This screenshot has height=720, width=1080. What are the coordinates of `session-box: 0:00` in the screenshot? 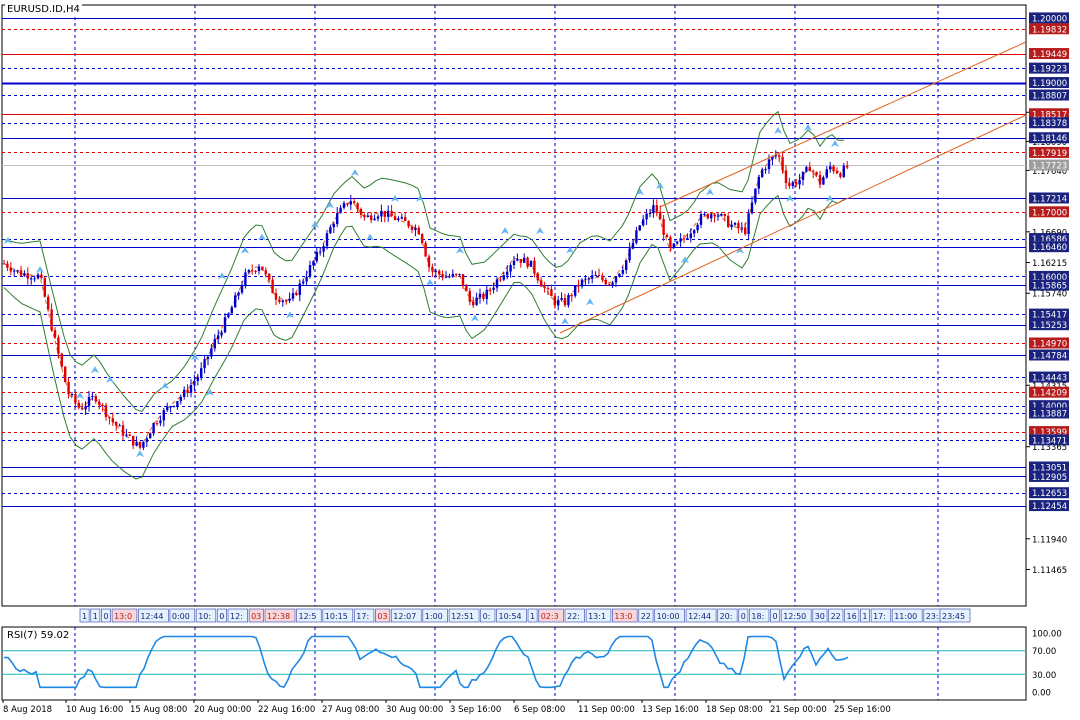 It's located at (182, 615).